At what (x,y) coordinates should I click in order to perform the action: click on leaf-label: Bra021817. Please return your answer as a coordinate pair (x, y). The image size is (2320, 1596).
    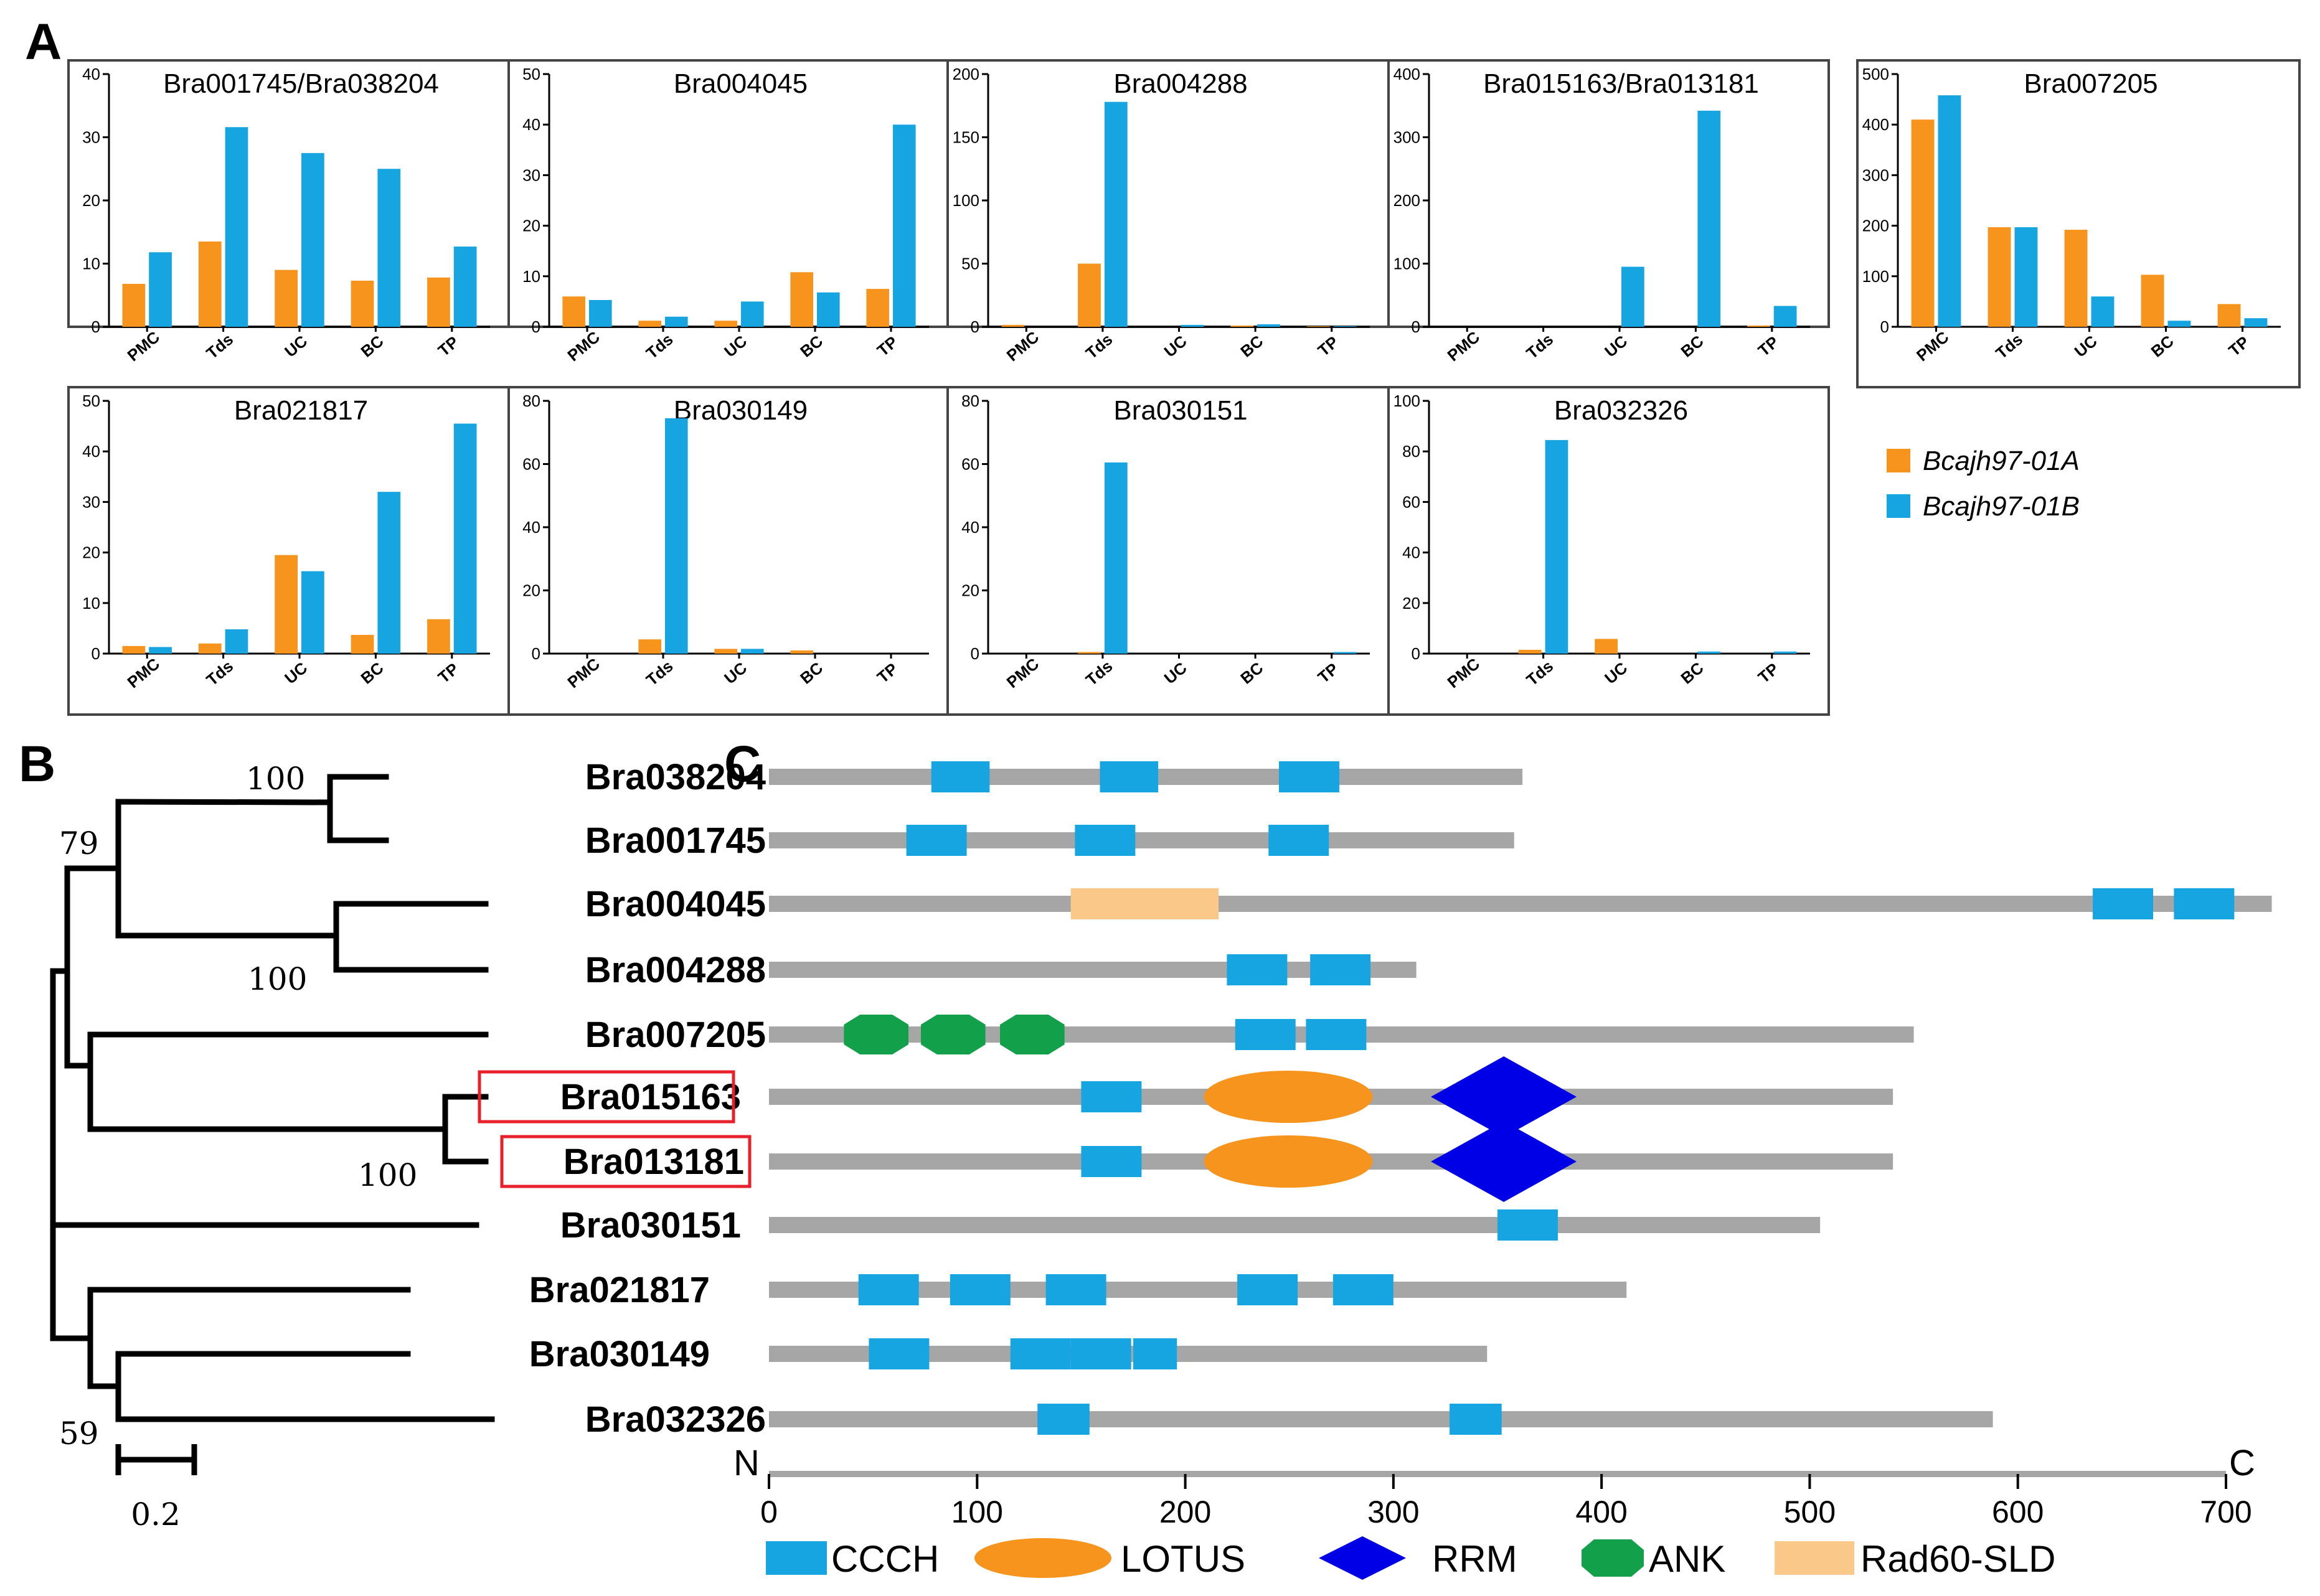
    Looking at the image, I should click on (619, 1290).